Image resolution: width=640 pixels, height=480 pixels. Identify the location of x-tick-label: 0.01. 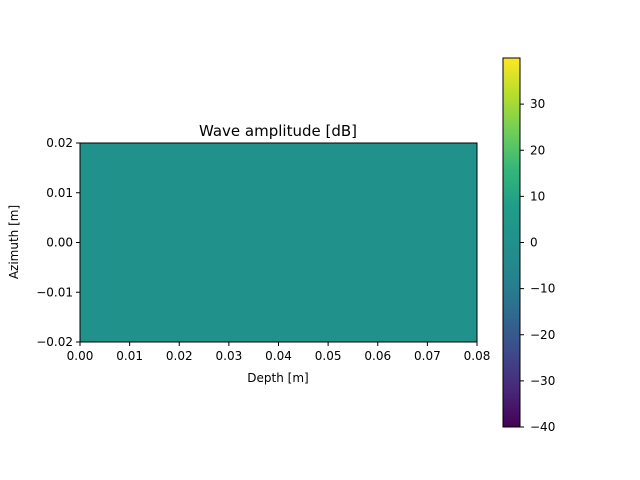
(129, 356).